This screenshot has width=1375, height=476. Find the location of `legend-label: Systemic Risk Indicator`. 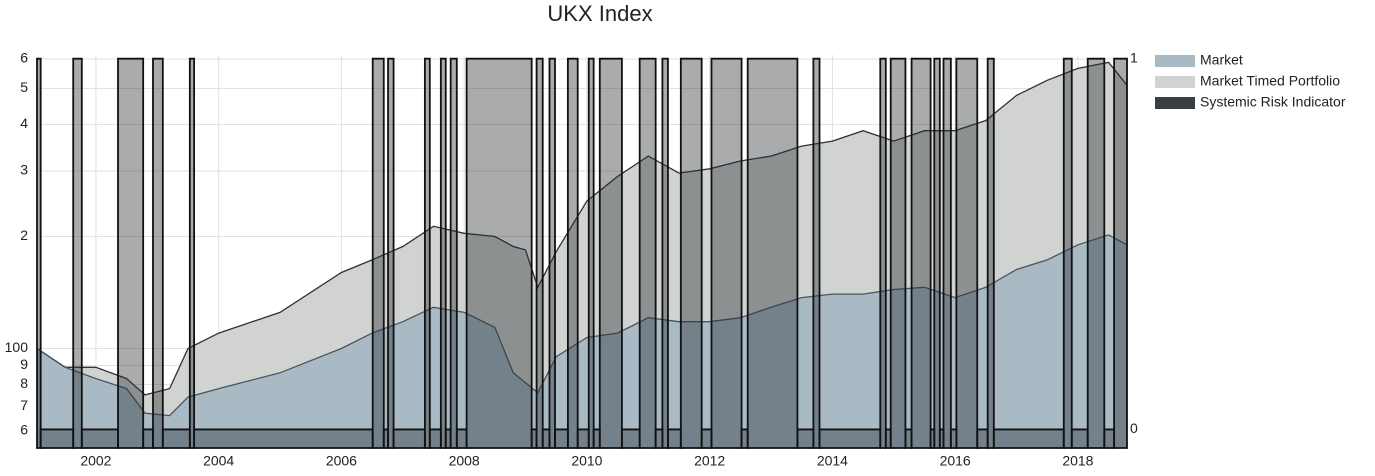

legend-label: Systemic Risk Indicator is located at coordinates (1273, 102).